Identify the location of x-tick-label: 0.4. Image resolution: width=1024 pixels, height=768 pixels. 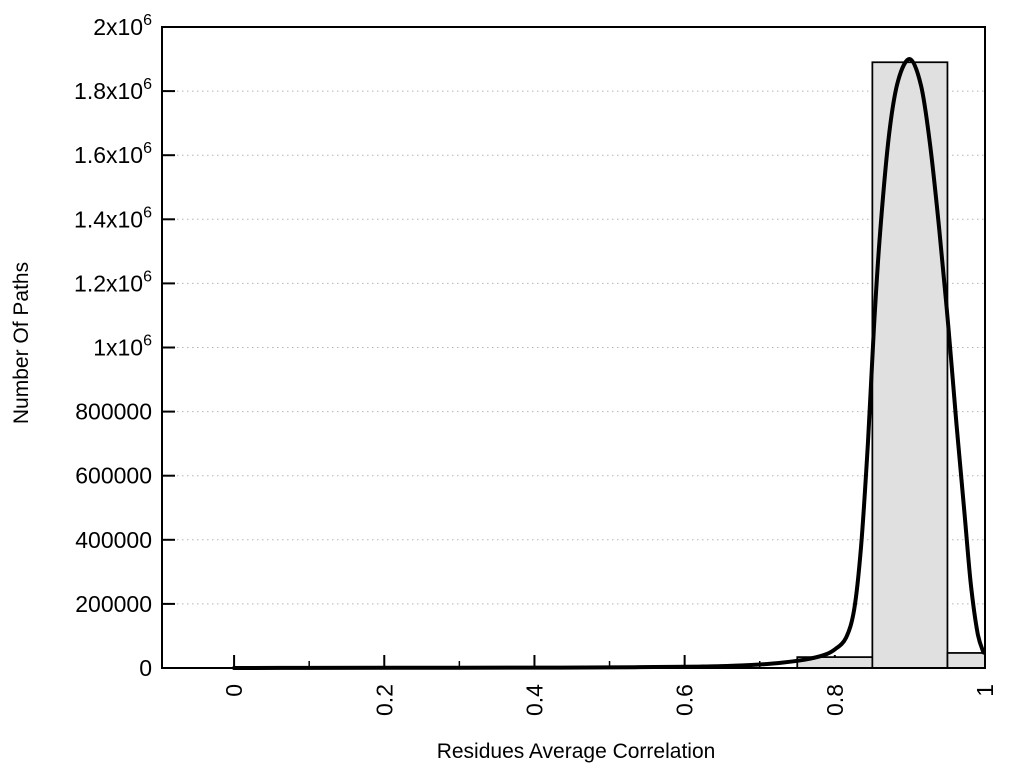
(534, 700).